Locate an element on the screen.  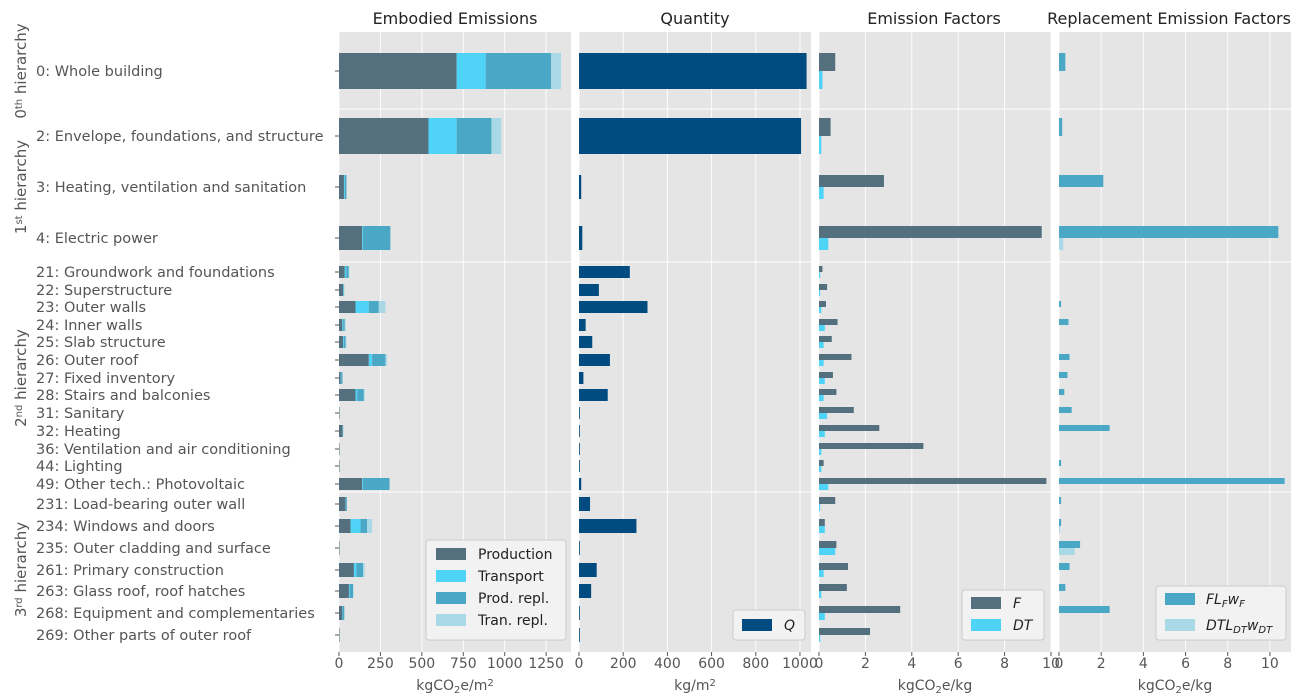
category-label: 234: Windows and doors is located at coordinates (125, 527).